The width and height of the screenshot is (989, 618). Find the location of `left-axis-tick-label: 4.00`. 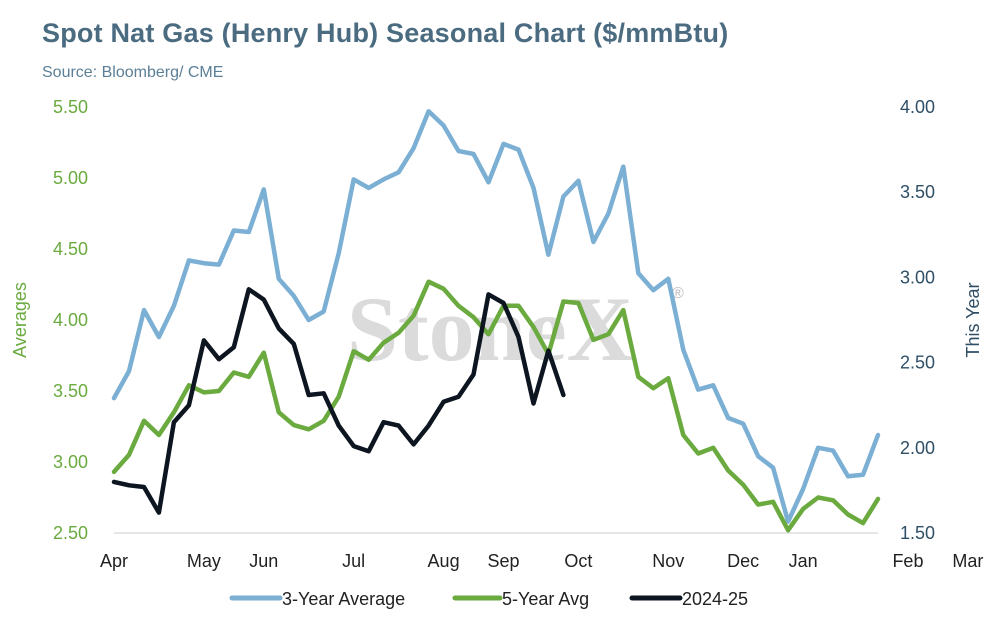

left-axis-tick-label: 4.00 is located at coordinates (70, 320).